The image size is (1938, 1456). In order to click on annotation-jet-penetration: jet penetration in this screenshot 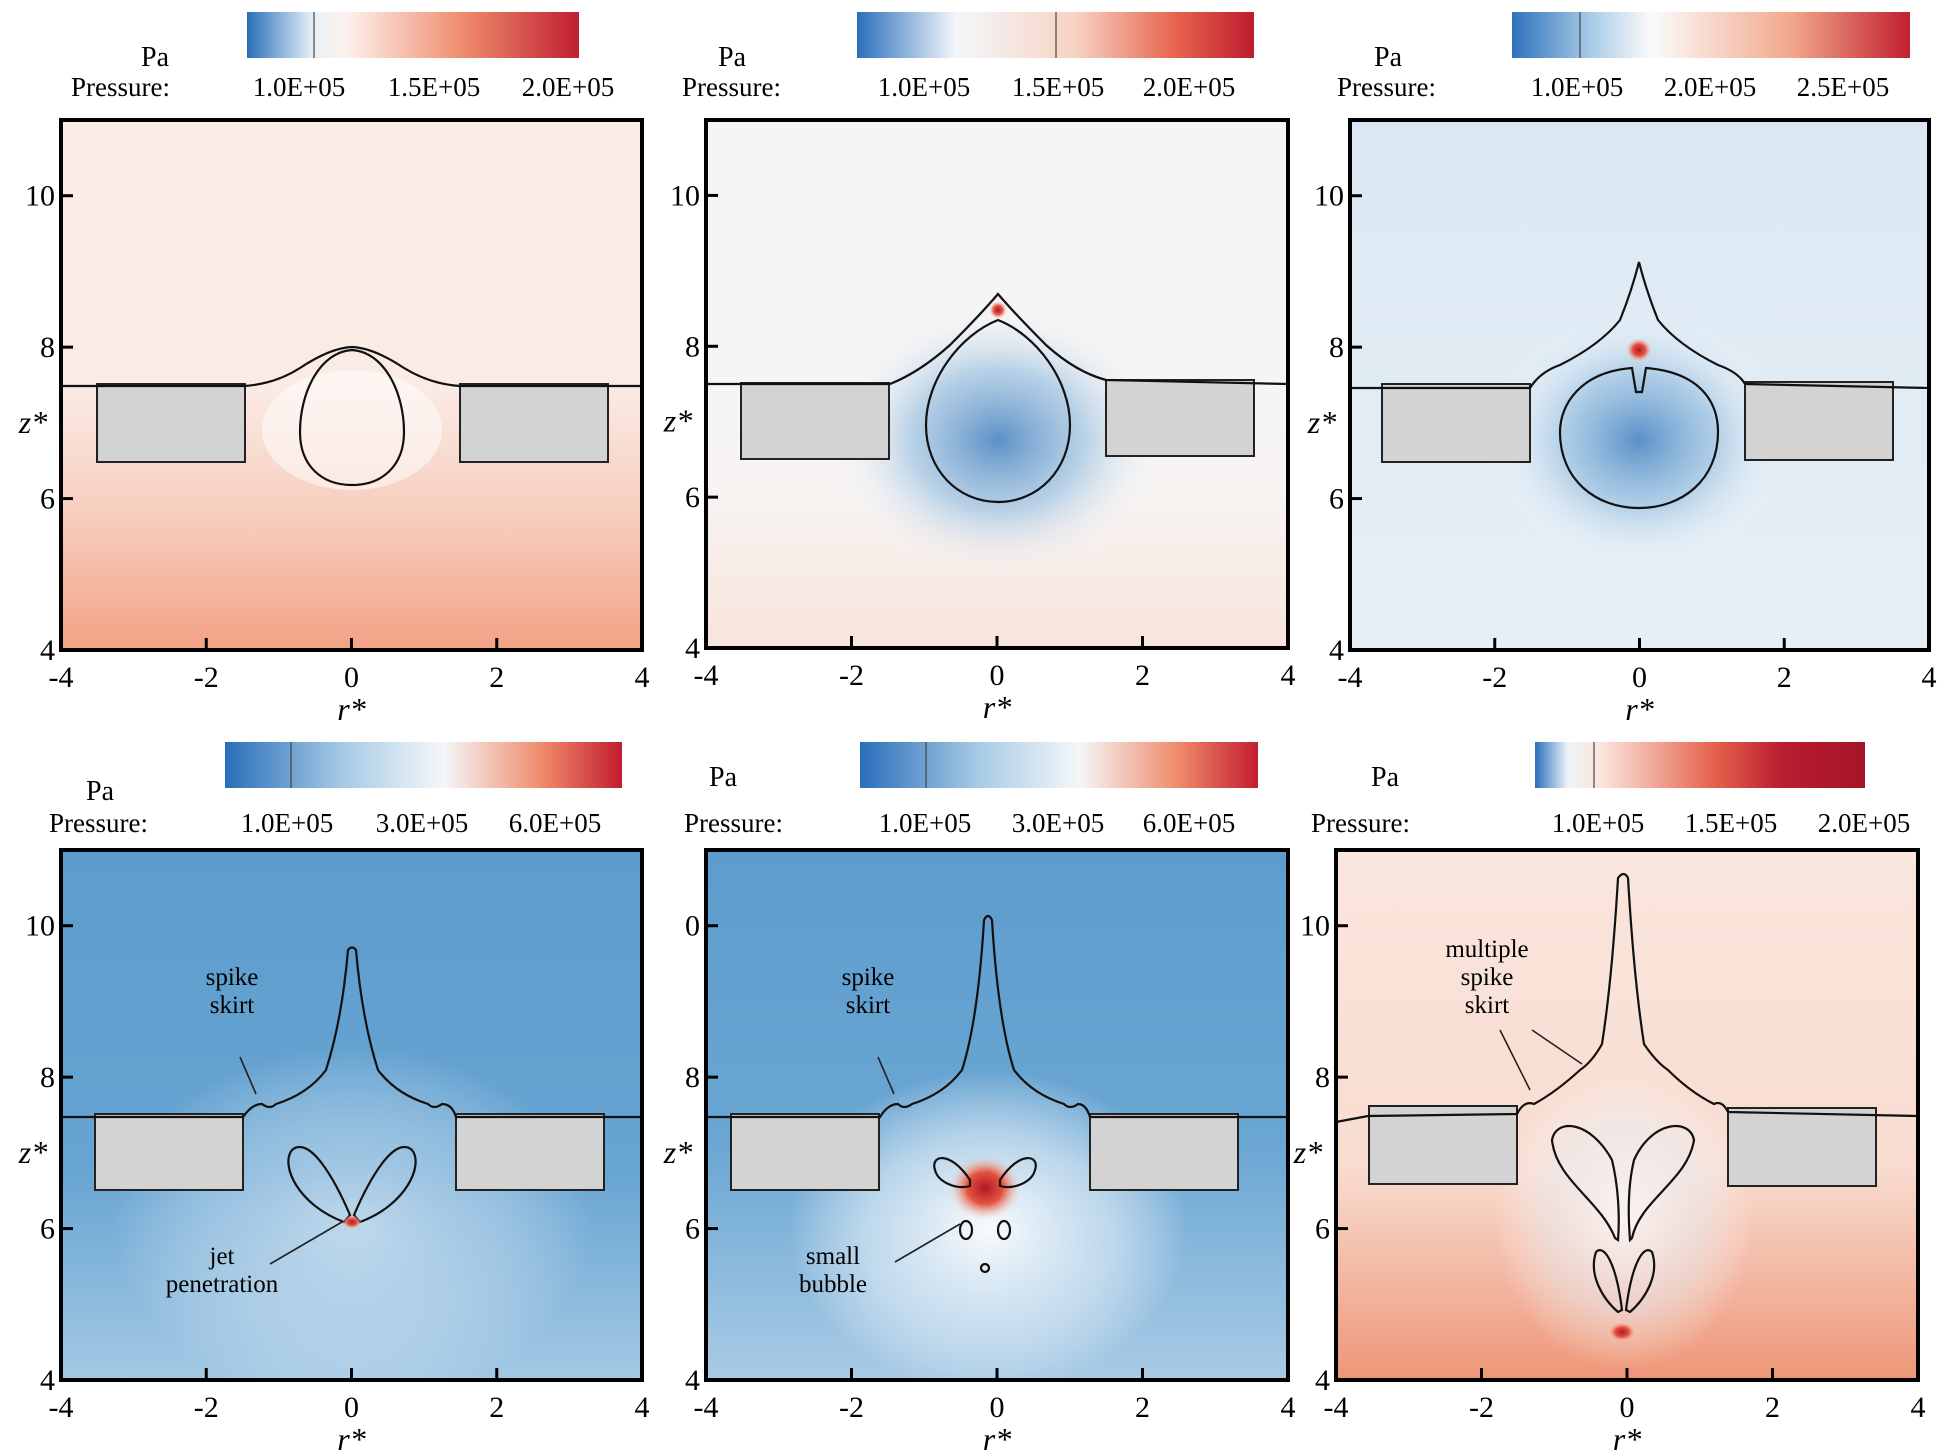, I will do `click(222, 1270)`.